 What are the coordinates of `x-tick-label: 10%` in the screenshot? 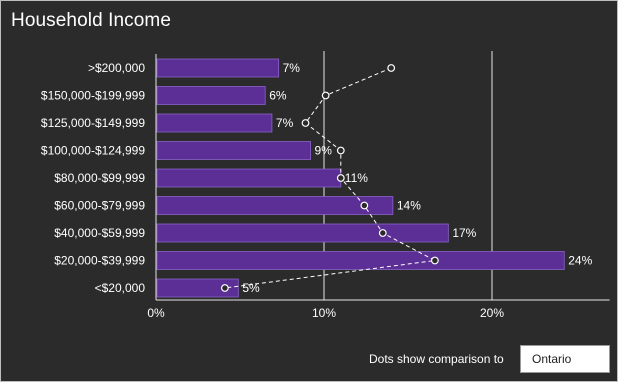 It's located at (324, 313).